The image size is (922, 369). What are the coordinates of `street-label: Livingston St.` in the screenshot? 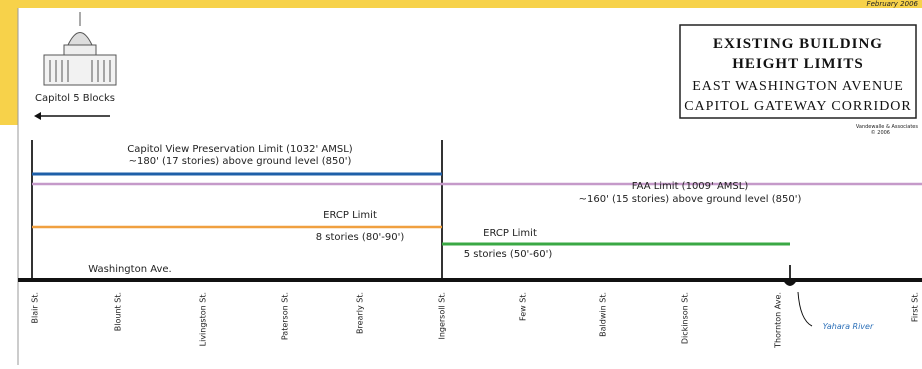 It's located at (203, 319).